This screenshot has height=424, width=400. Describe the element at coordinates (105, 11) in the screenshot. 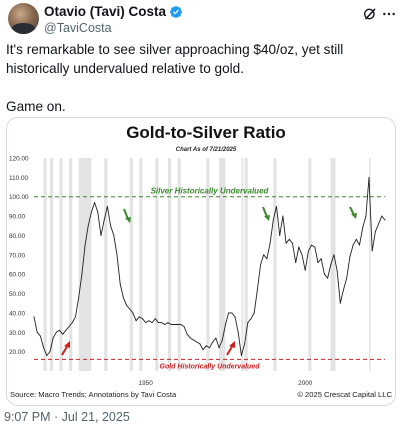

I see `display-name: Otavio (Tavi) Costa` at that location.